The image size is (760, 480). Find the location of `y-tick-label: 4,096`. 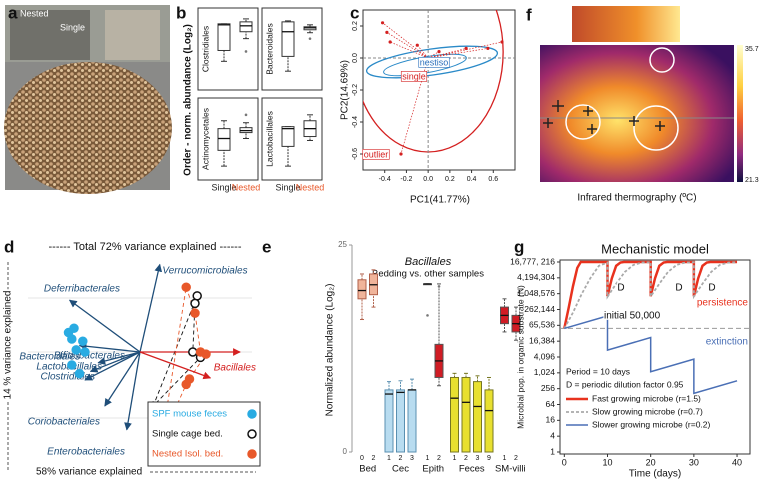

y-tick-label: 4,096 is located at coordinates (545, 356).